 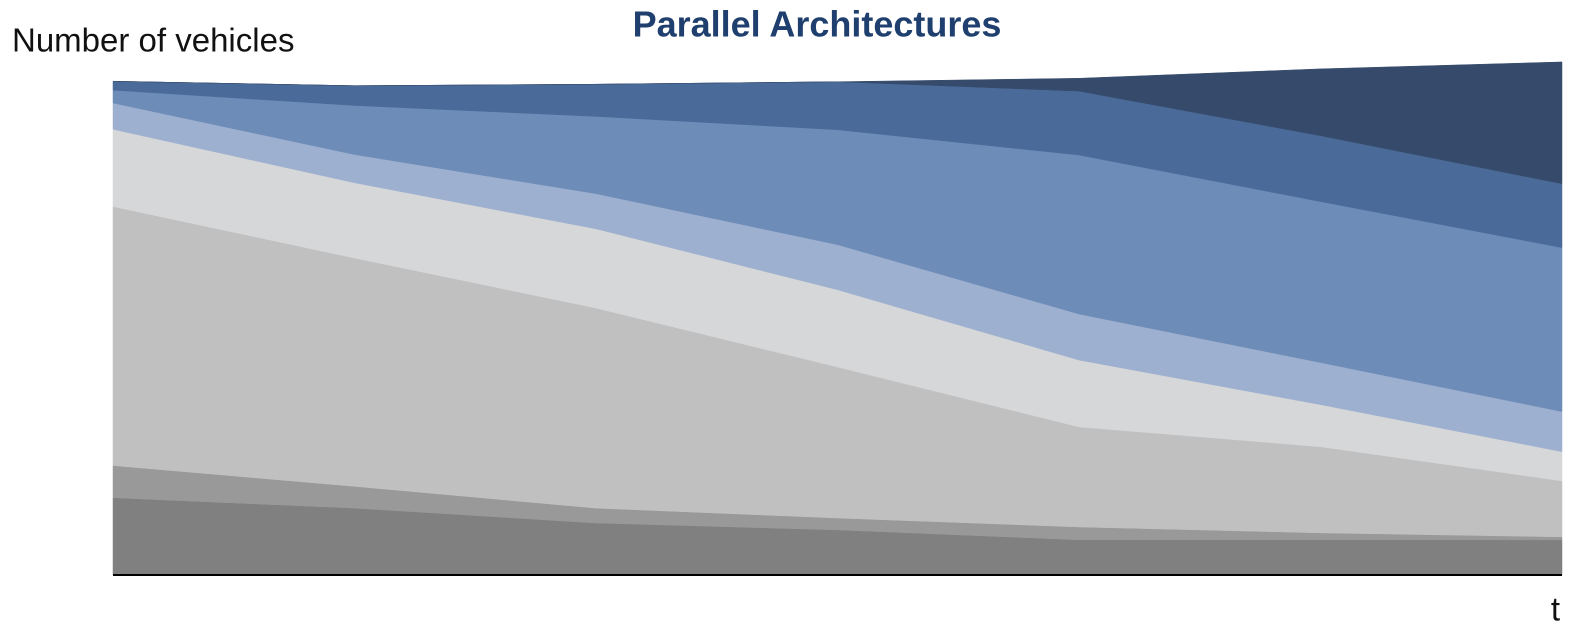 What do you see at coordinates (817, 24) in the screenshot?
I see `chart-title: Parallel Architectures` at bounding box center [817, 24].